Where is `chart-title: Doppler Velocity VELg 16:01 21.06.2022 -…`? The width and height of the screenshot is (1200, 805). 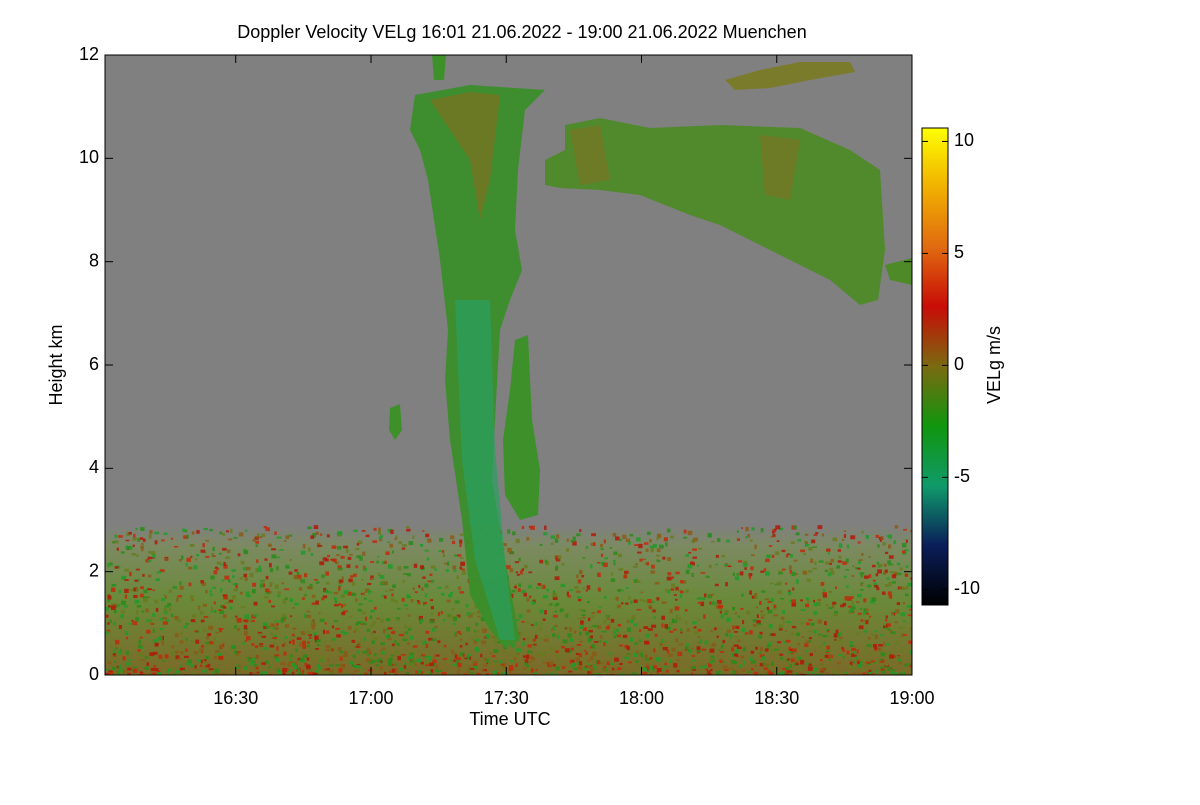 chart-title: Doppler Velocity VELg 16:01 21.06.2022 -… is located at coordinates (521, 32).